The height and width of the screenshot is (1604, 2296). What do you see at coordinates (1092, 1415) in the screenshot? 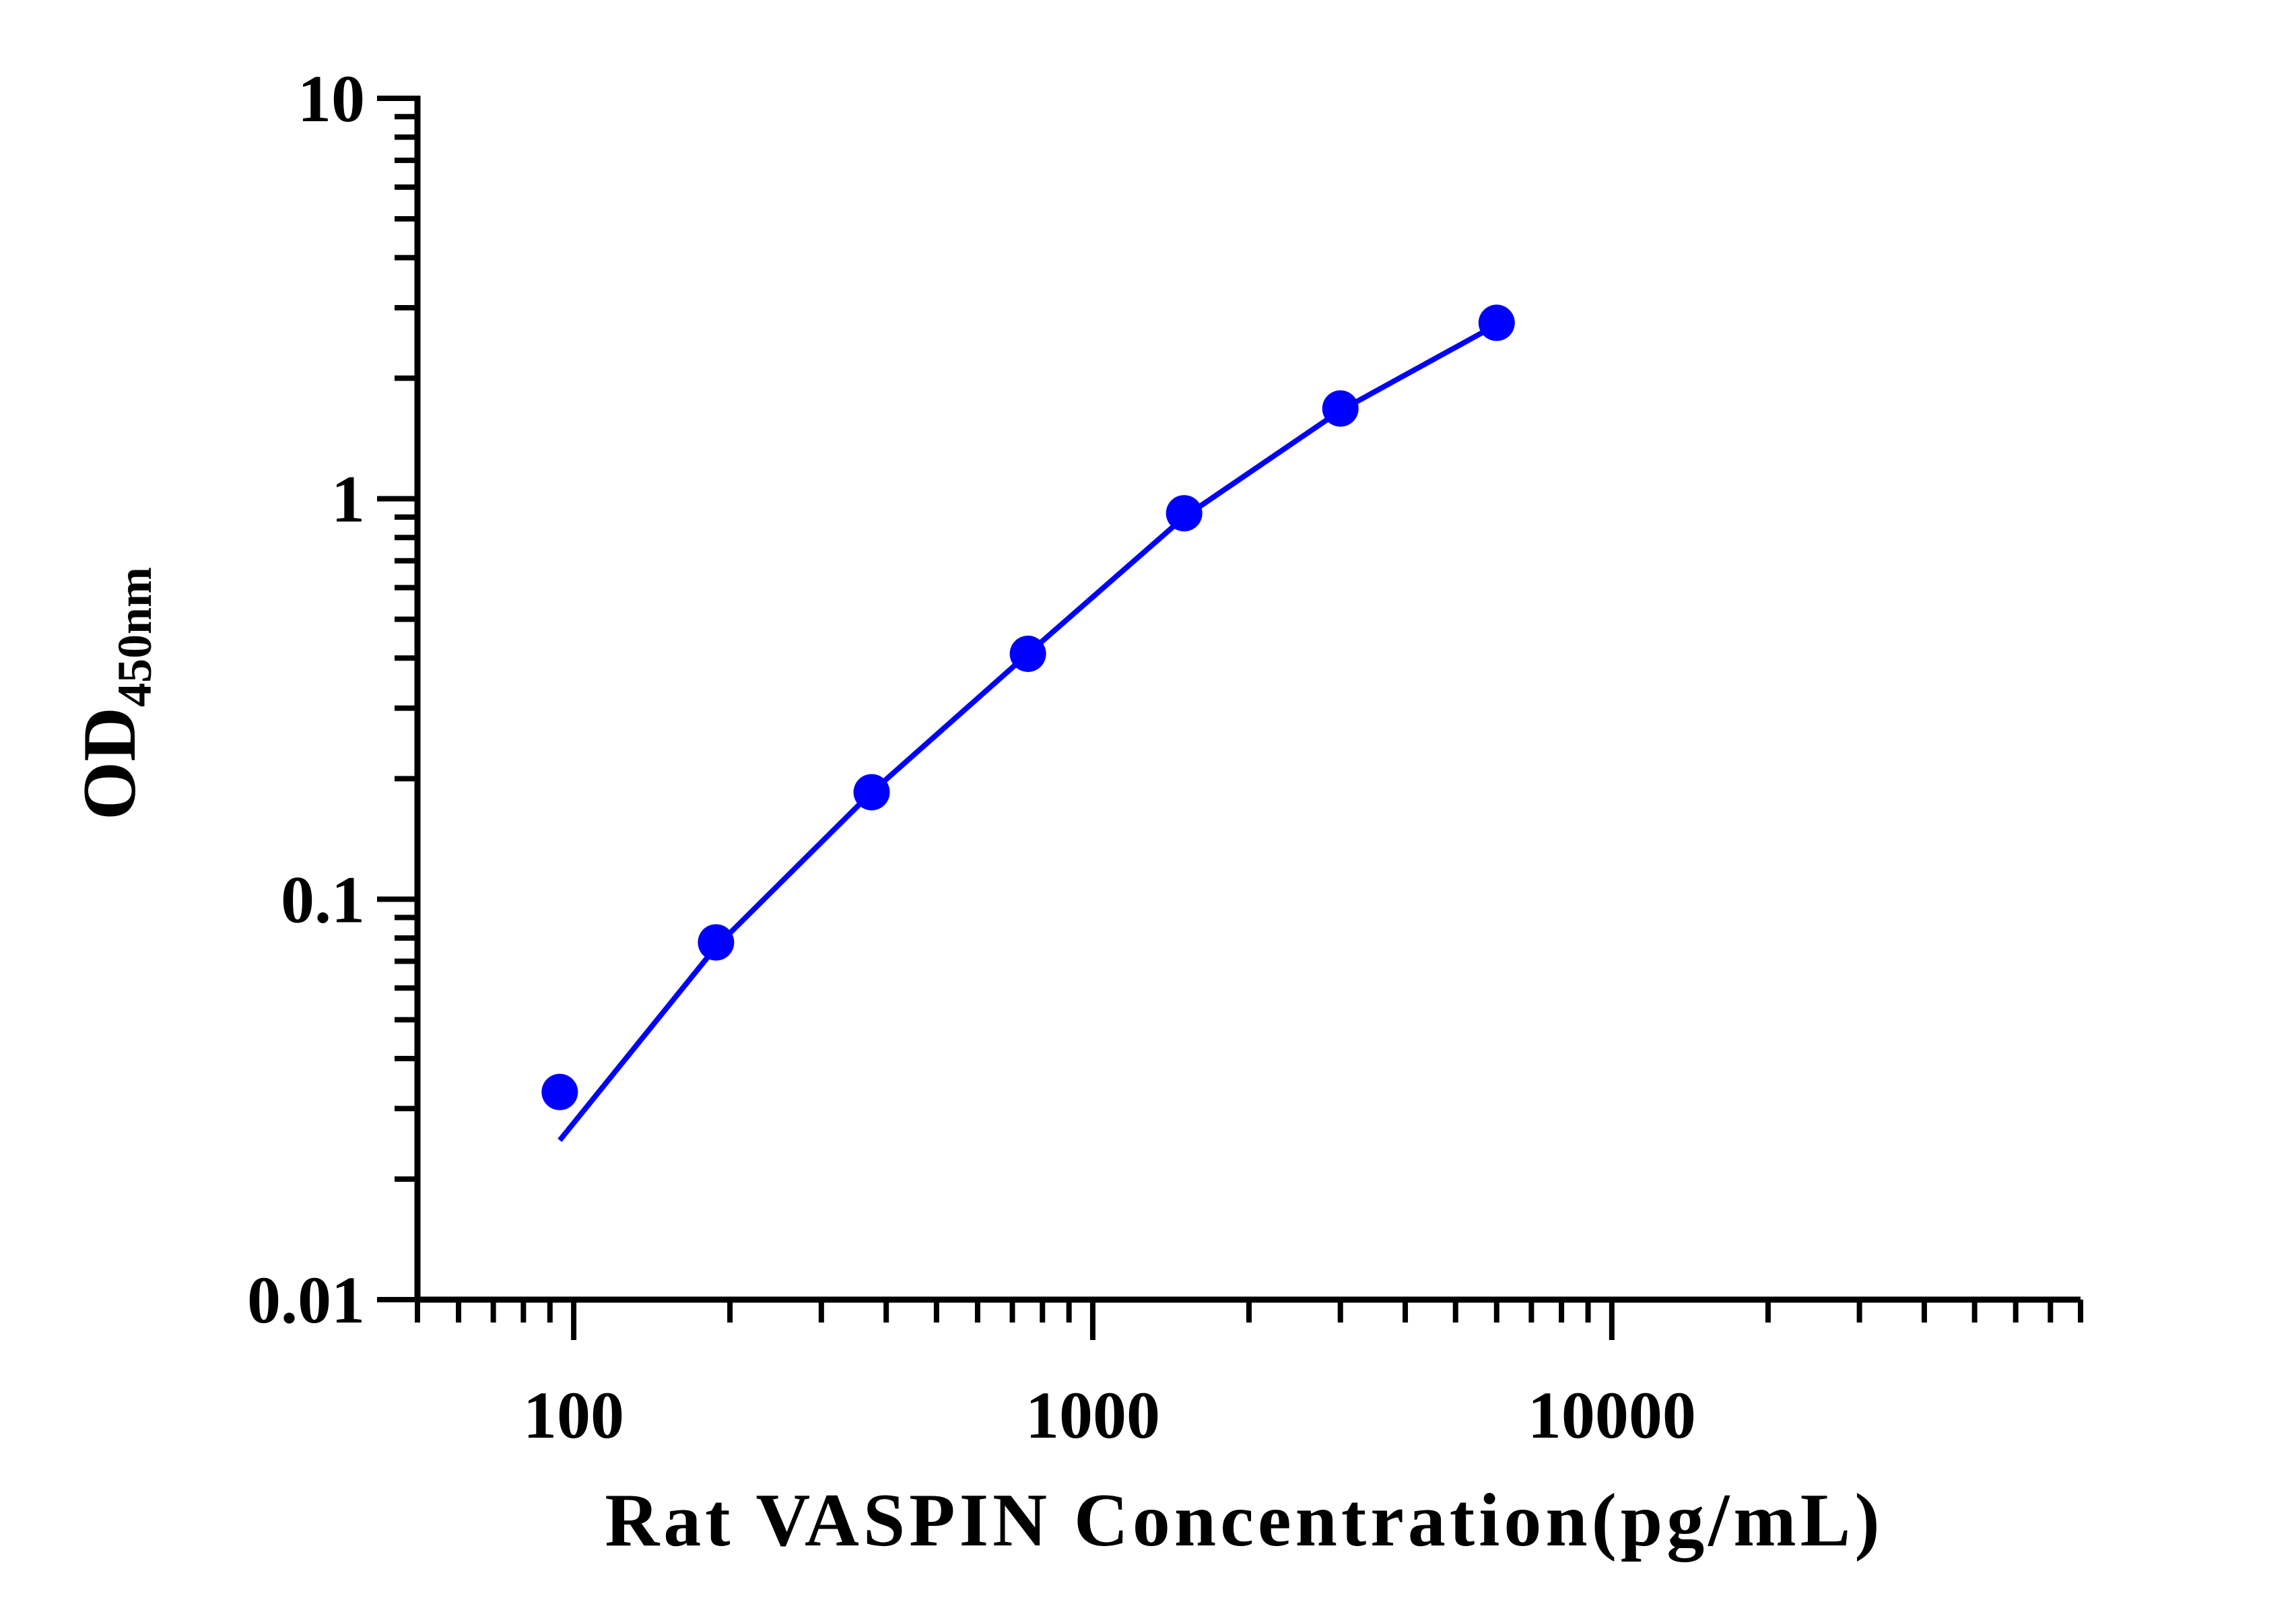
I see `x-tick-label: 1000` at bounding box center [1092, 1415].